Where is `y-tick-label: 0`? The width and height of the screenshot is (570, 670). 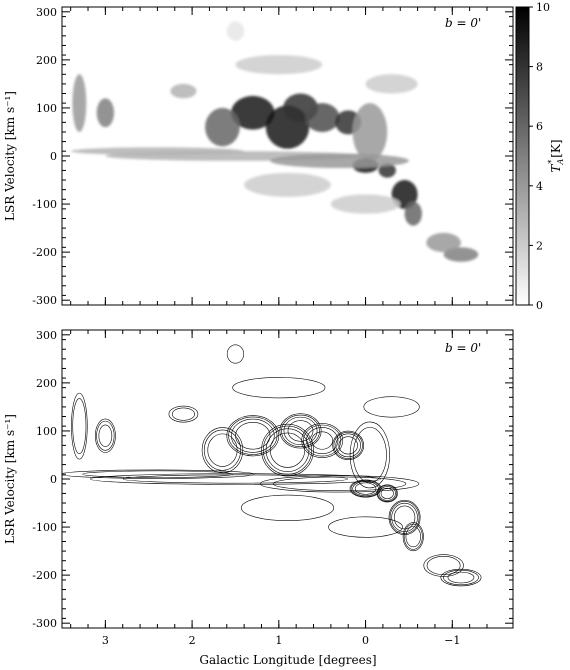
y-tick-label: 0 is located at coordinates (53, 156).